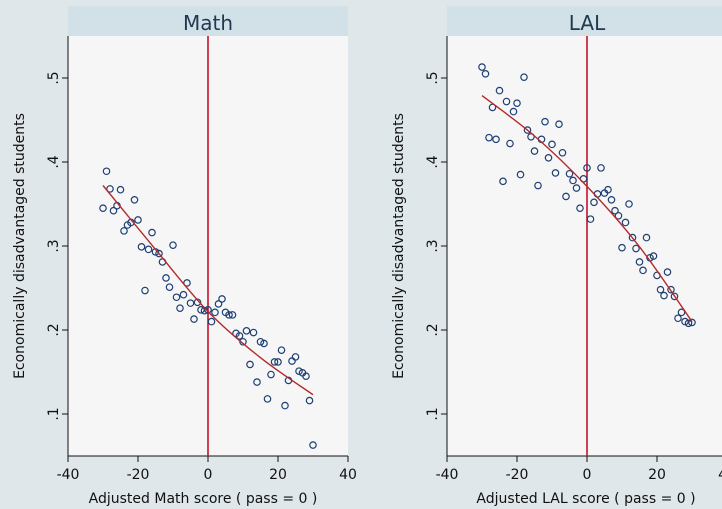 Image resolution: width=722 pixels, height=509 pixels. Describe the element at coordinates (208, 23) in the screenshot. I see `math-title: Math` at that location.